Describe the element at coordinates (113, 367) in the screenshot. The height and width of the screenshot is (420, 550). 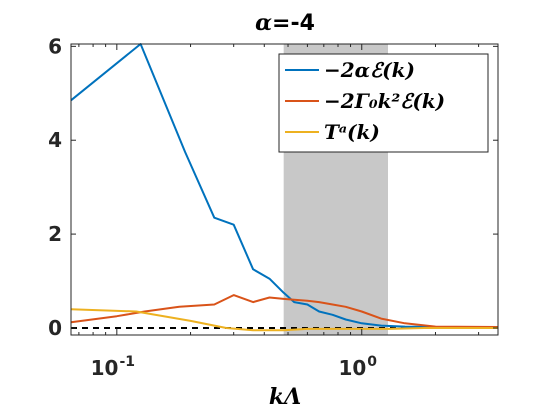
I see `x-tick-label: 10⁻¹` at that location.